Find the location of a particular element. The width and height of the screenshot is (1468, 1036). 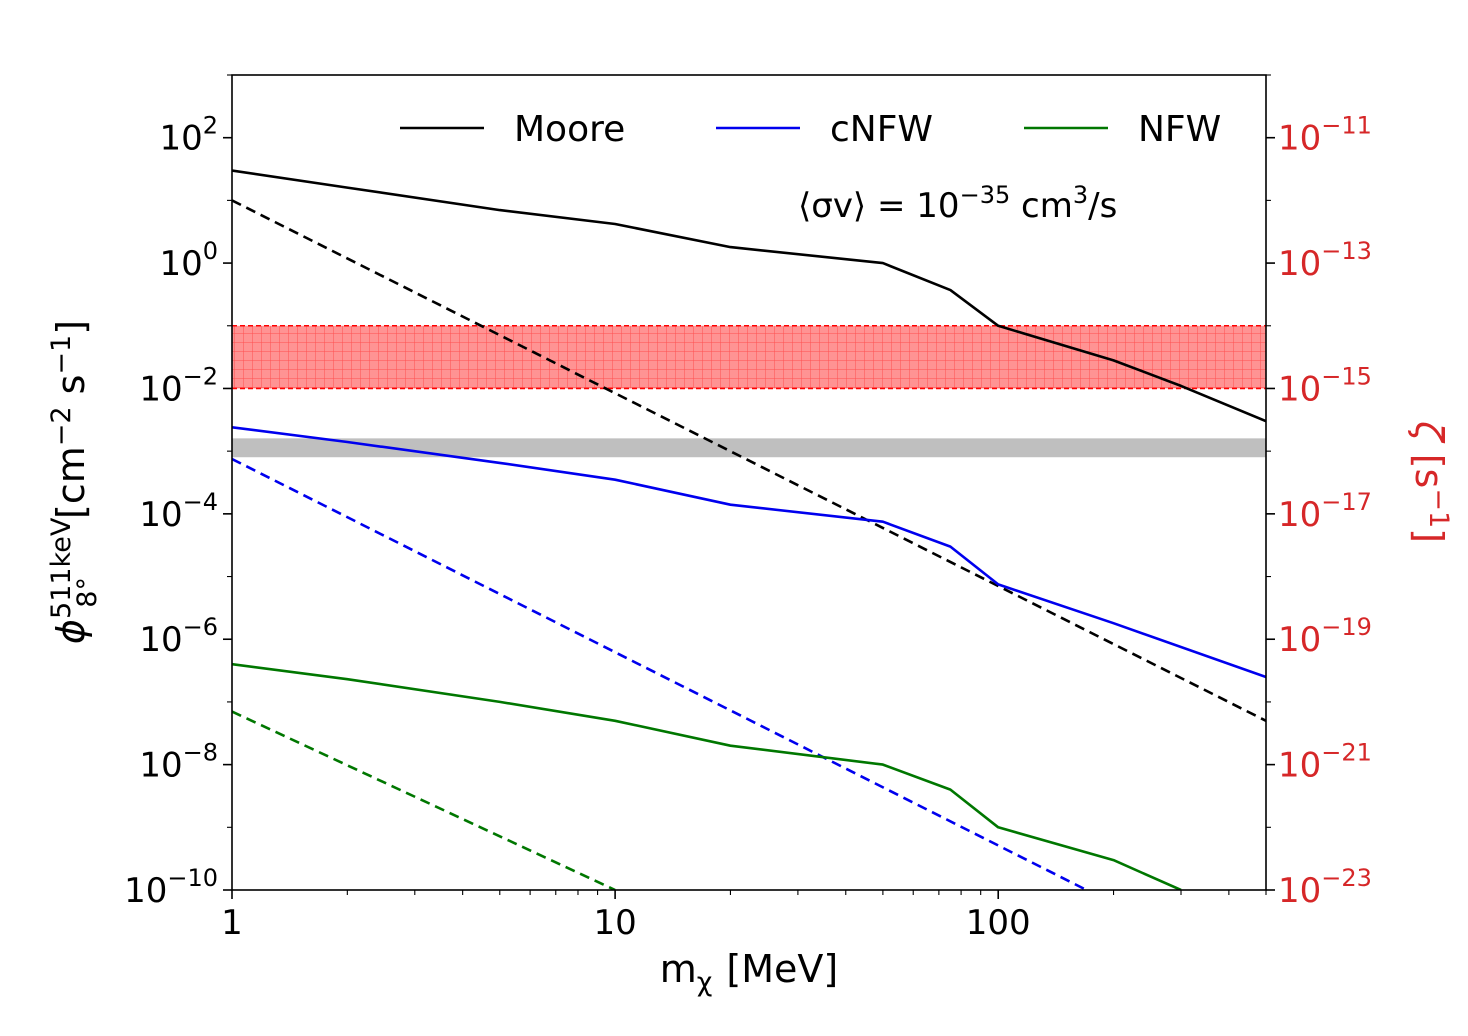

legend-label-cnfw: cNFW is located at coordinates (881, 129).